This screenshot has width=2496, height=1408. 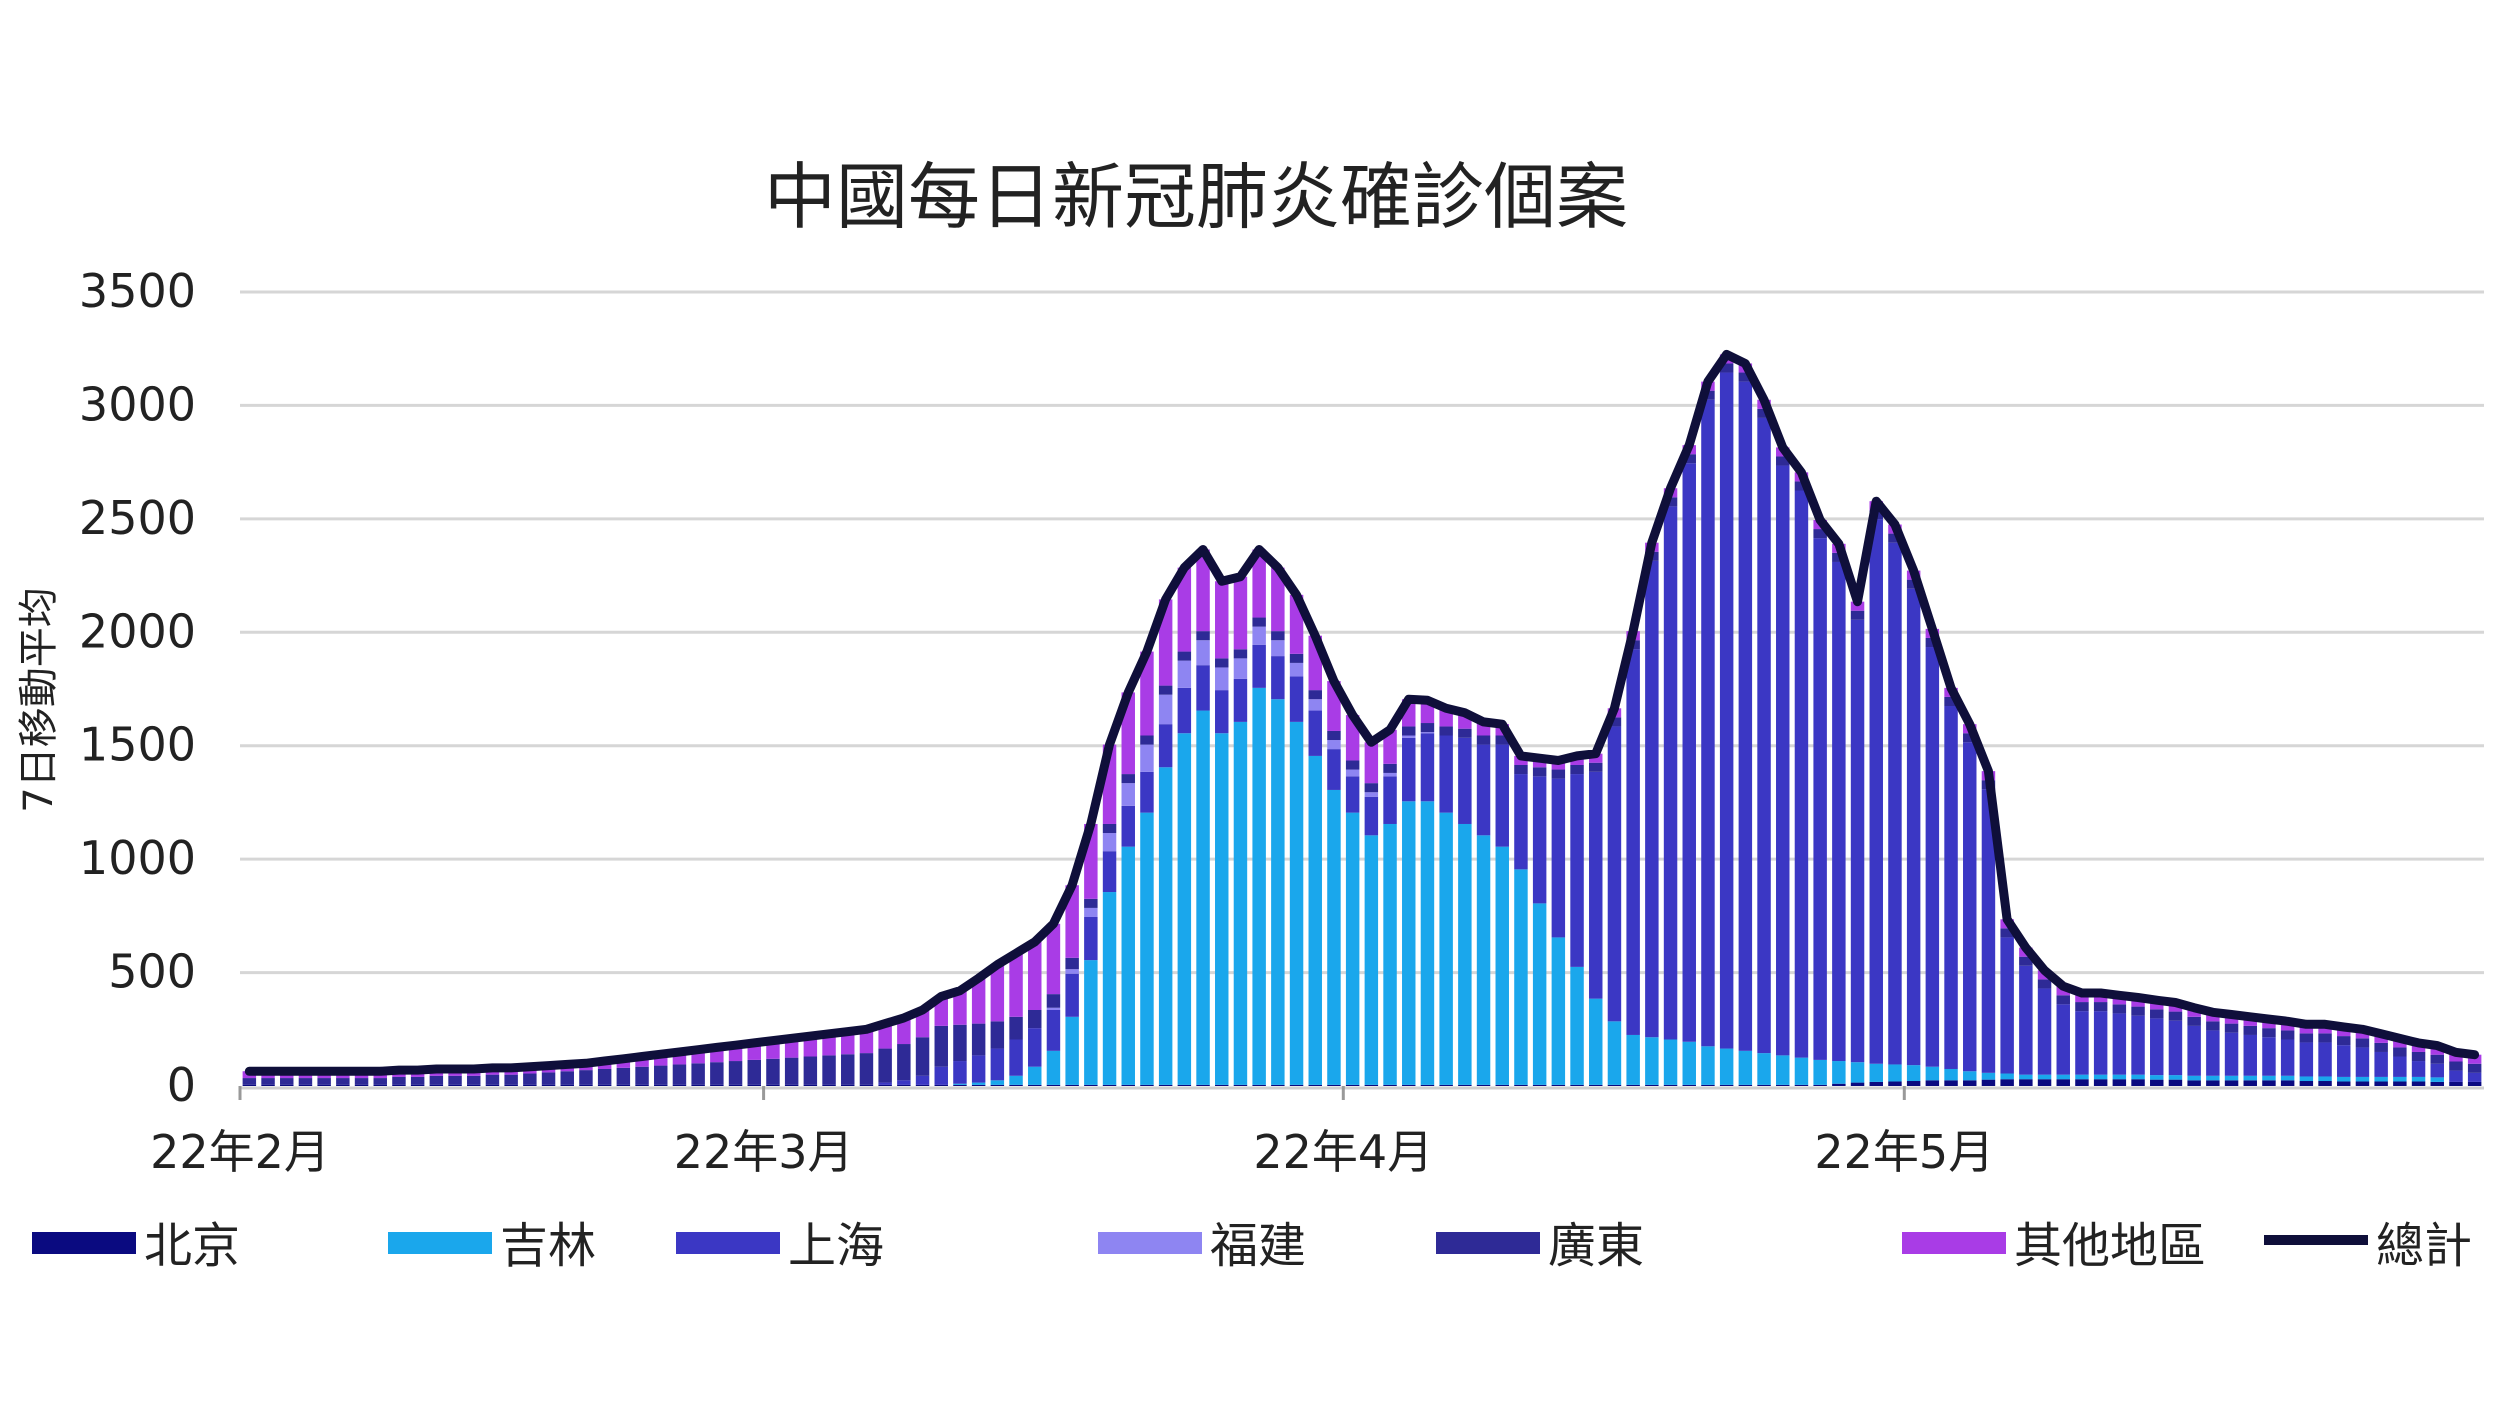 I want to click on legend: 北京 吉林 上海 福建 廣東 其他地區 總計, so click(x=1252, y=1246).